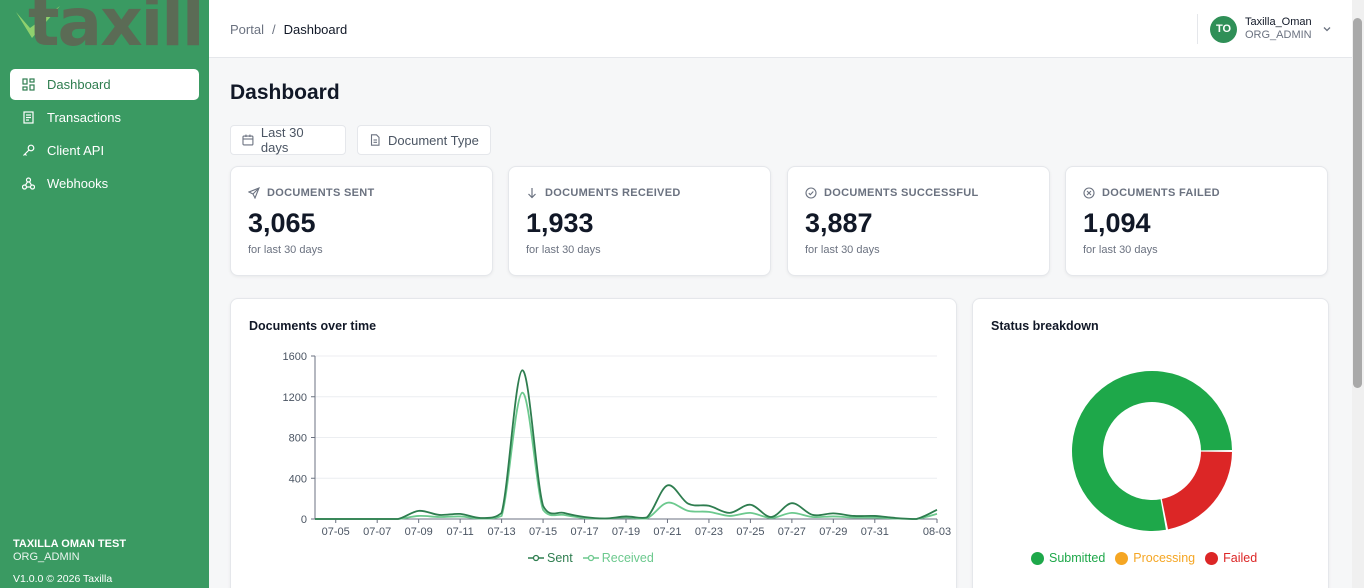 Image resolution: width=1364 pixels, height=588 pixels. What do you see at coordinates (76, 150) in the screenshot?
I see `sidebar-item-label: Client API` at bounding box center [76, 150].